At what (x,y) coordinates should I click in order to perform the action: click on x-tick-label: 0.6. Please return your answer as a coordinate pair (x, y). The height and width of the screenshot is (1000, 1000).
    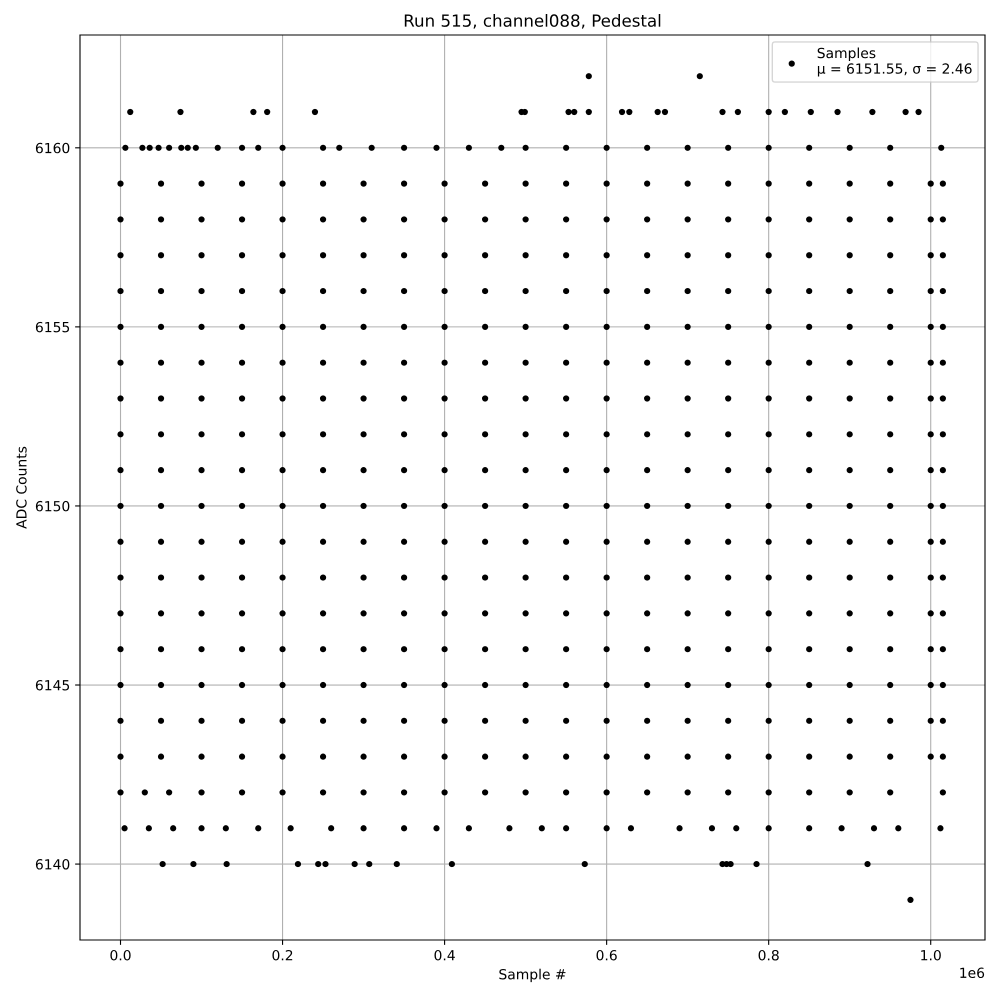
    Looking at the image, I should click on (606, 955).